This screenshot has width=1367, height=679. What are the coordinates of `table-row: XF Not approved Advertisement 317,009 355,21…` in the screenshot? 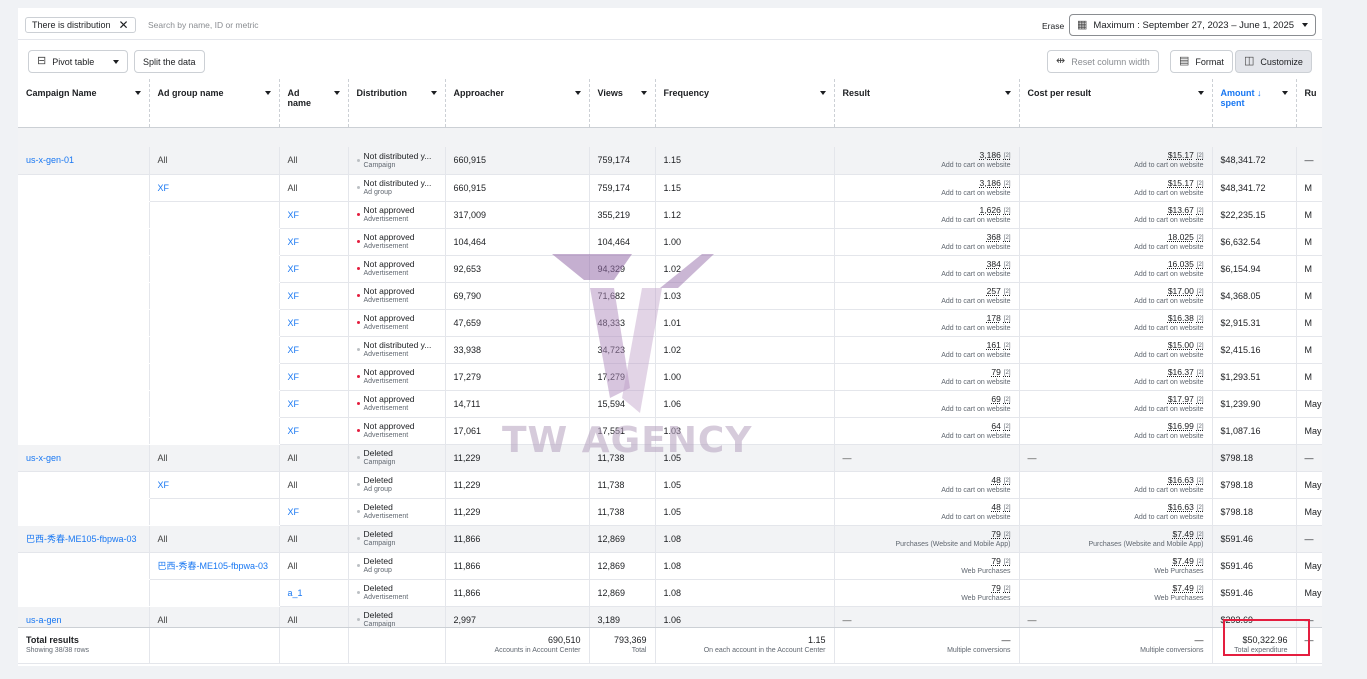 It's located at (670, 215).